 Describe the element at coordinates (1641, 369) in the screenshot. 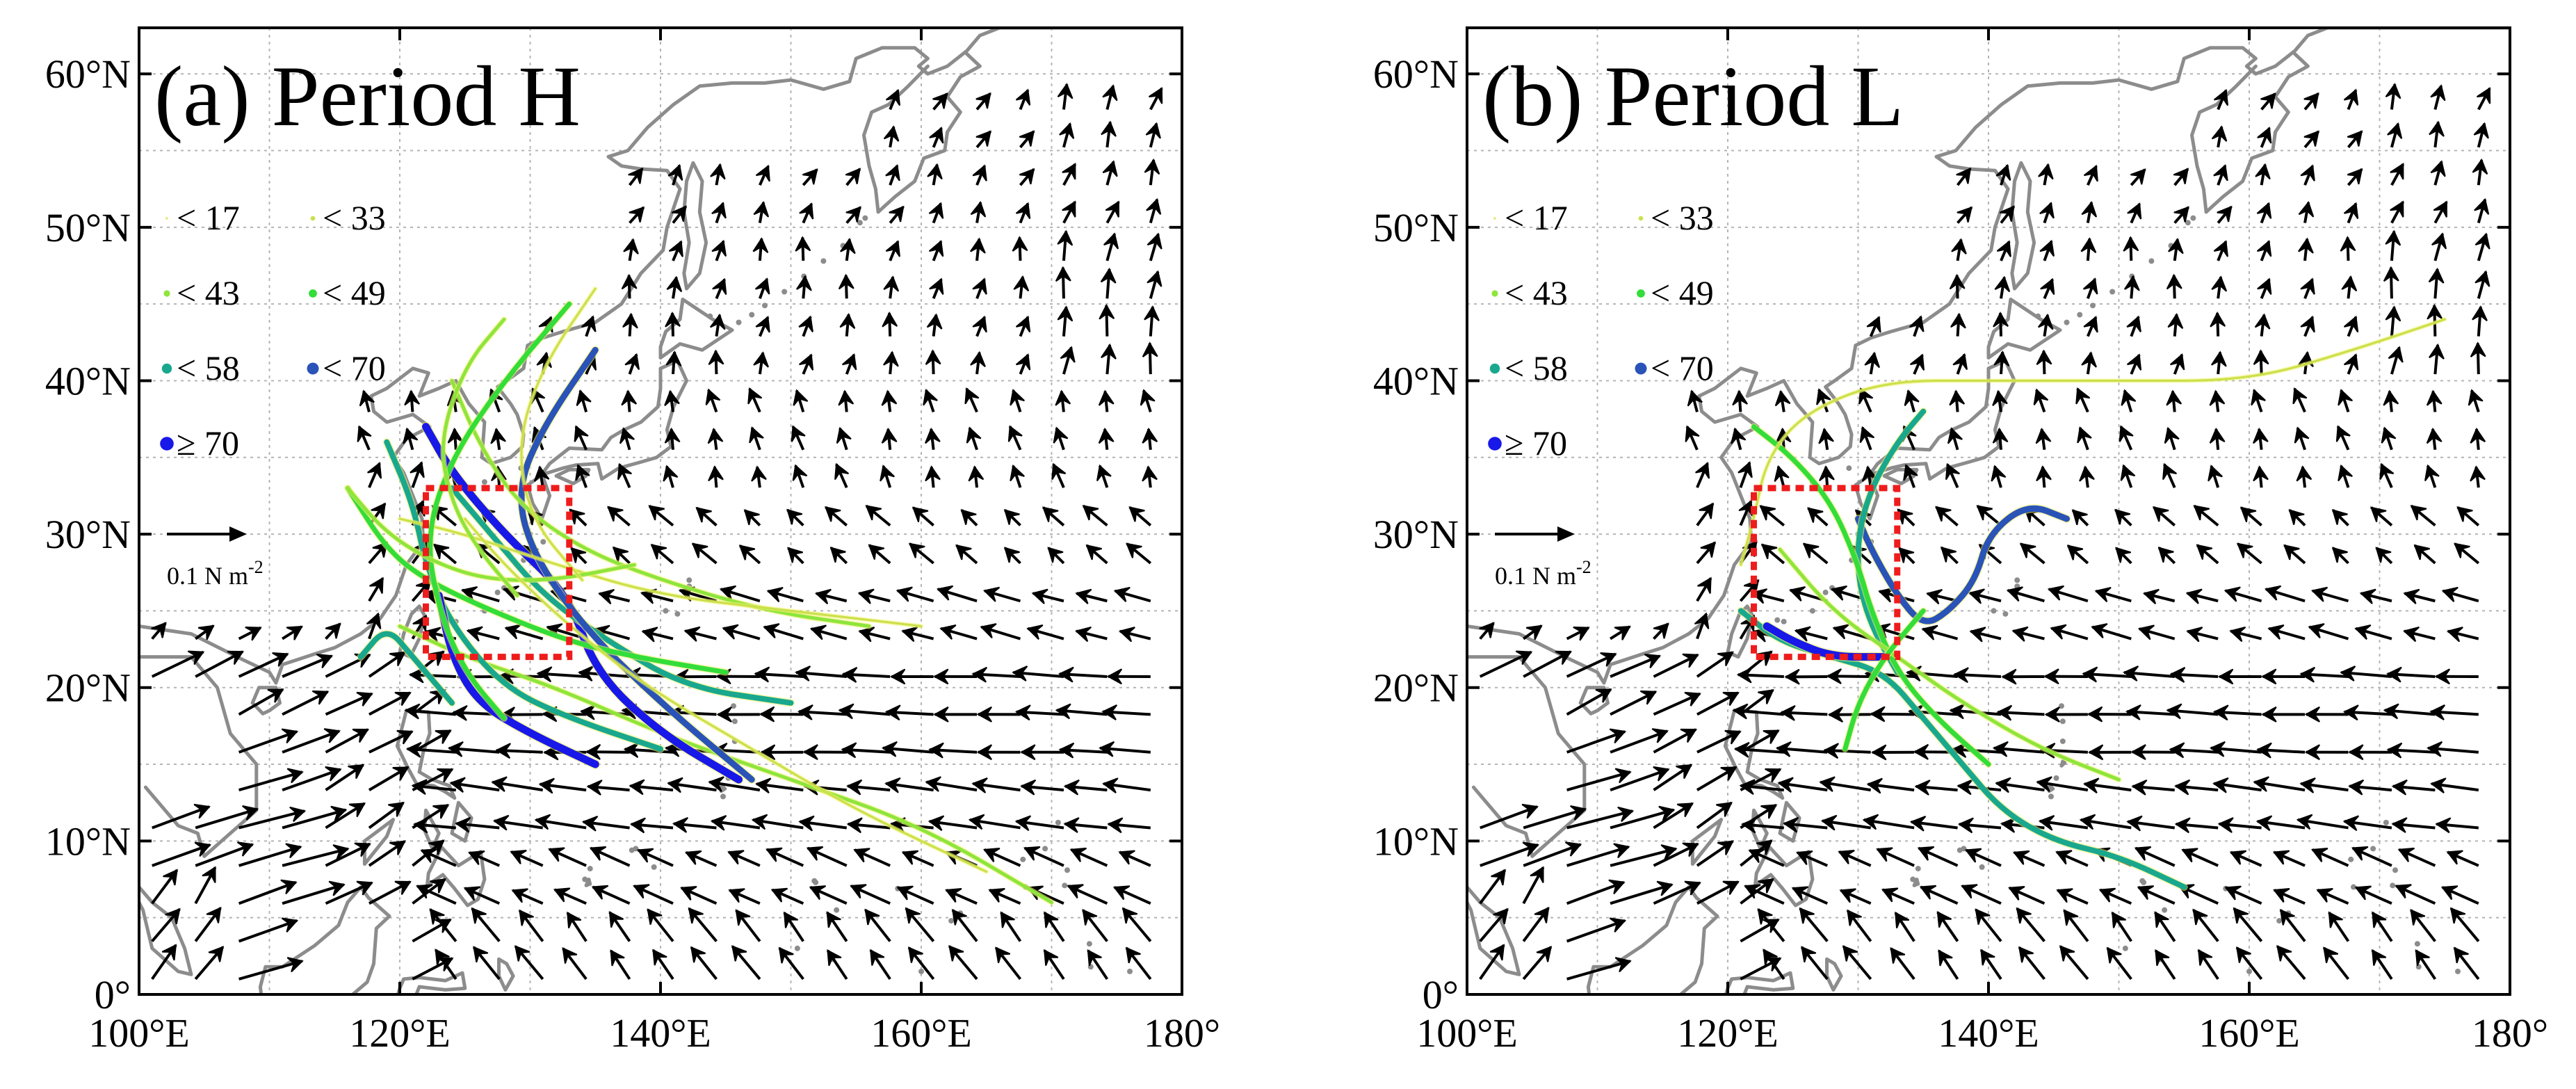

I see `legend-marker` at that location.